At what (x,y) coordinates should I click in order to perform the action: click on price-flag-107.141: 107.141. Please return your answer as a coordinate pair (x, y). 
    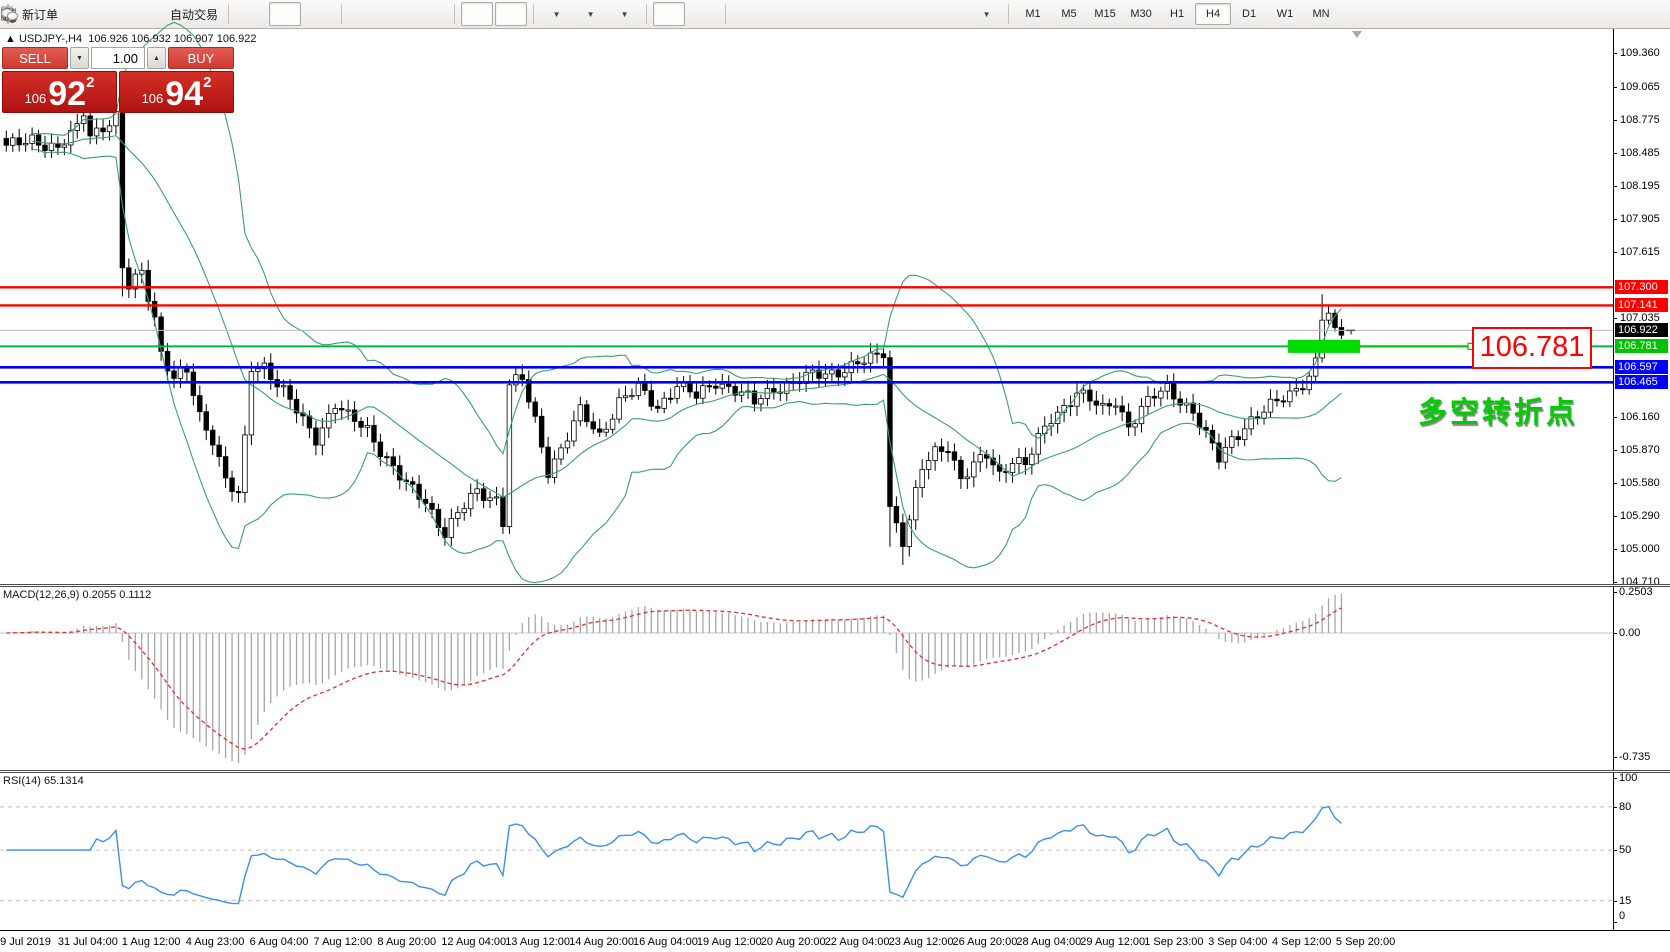
    Looking at the image, I should click on (1641, 305).